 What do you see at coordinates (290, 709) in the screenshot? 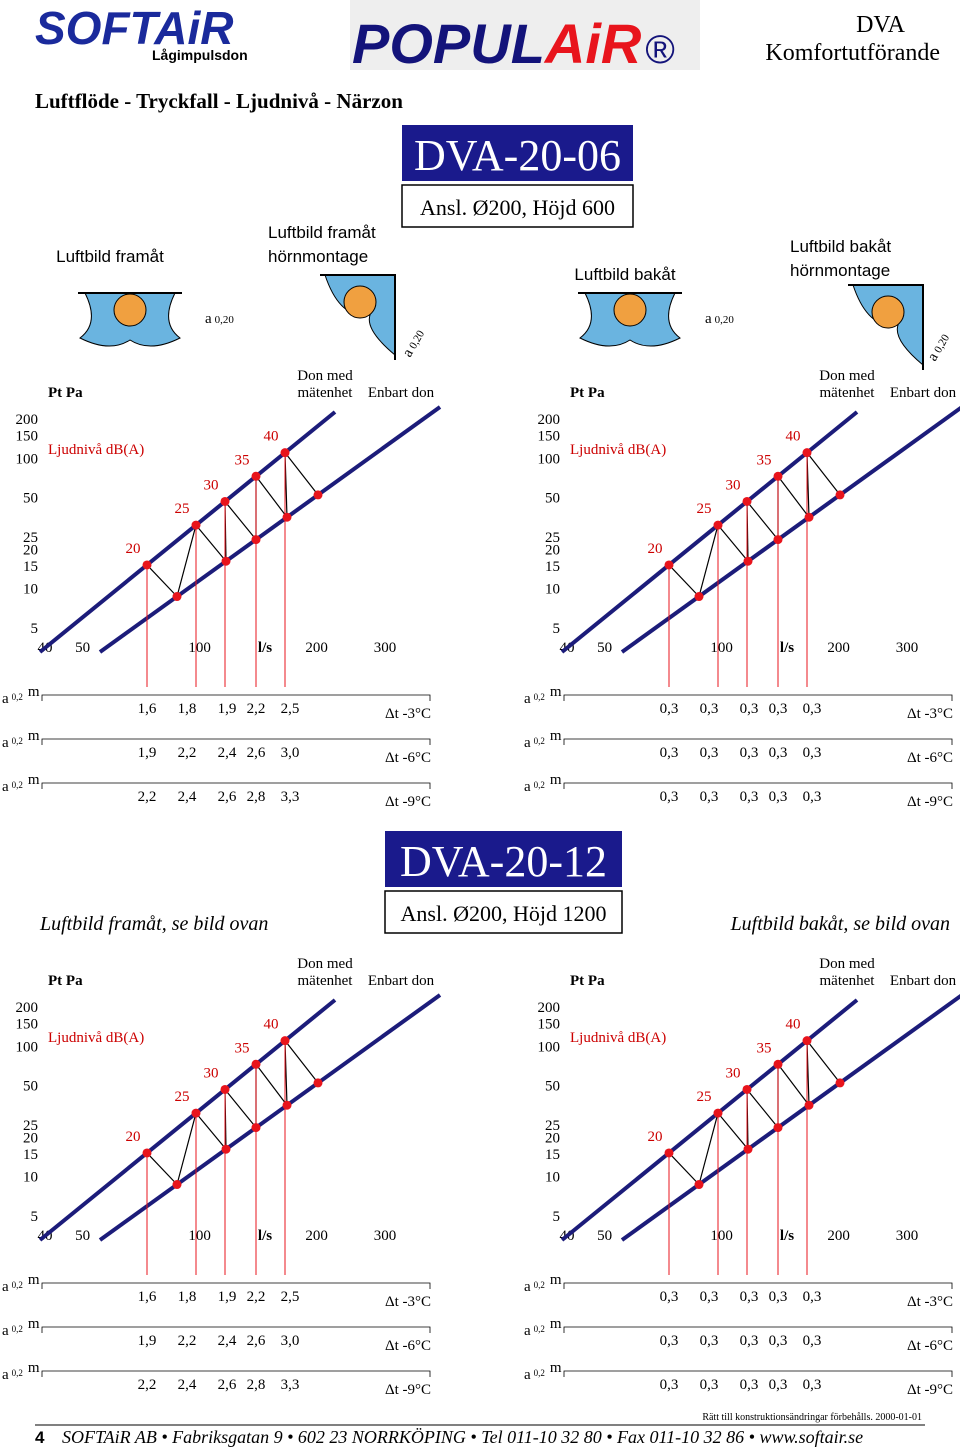
I see `cell: 2,5` at bounding box center [290, 709].